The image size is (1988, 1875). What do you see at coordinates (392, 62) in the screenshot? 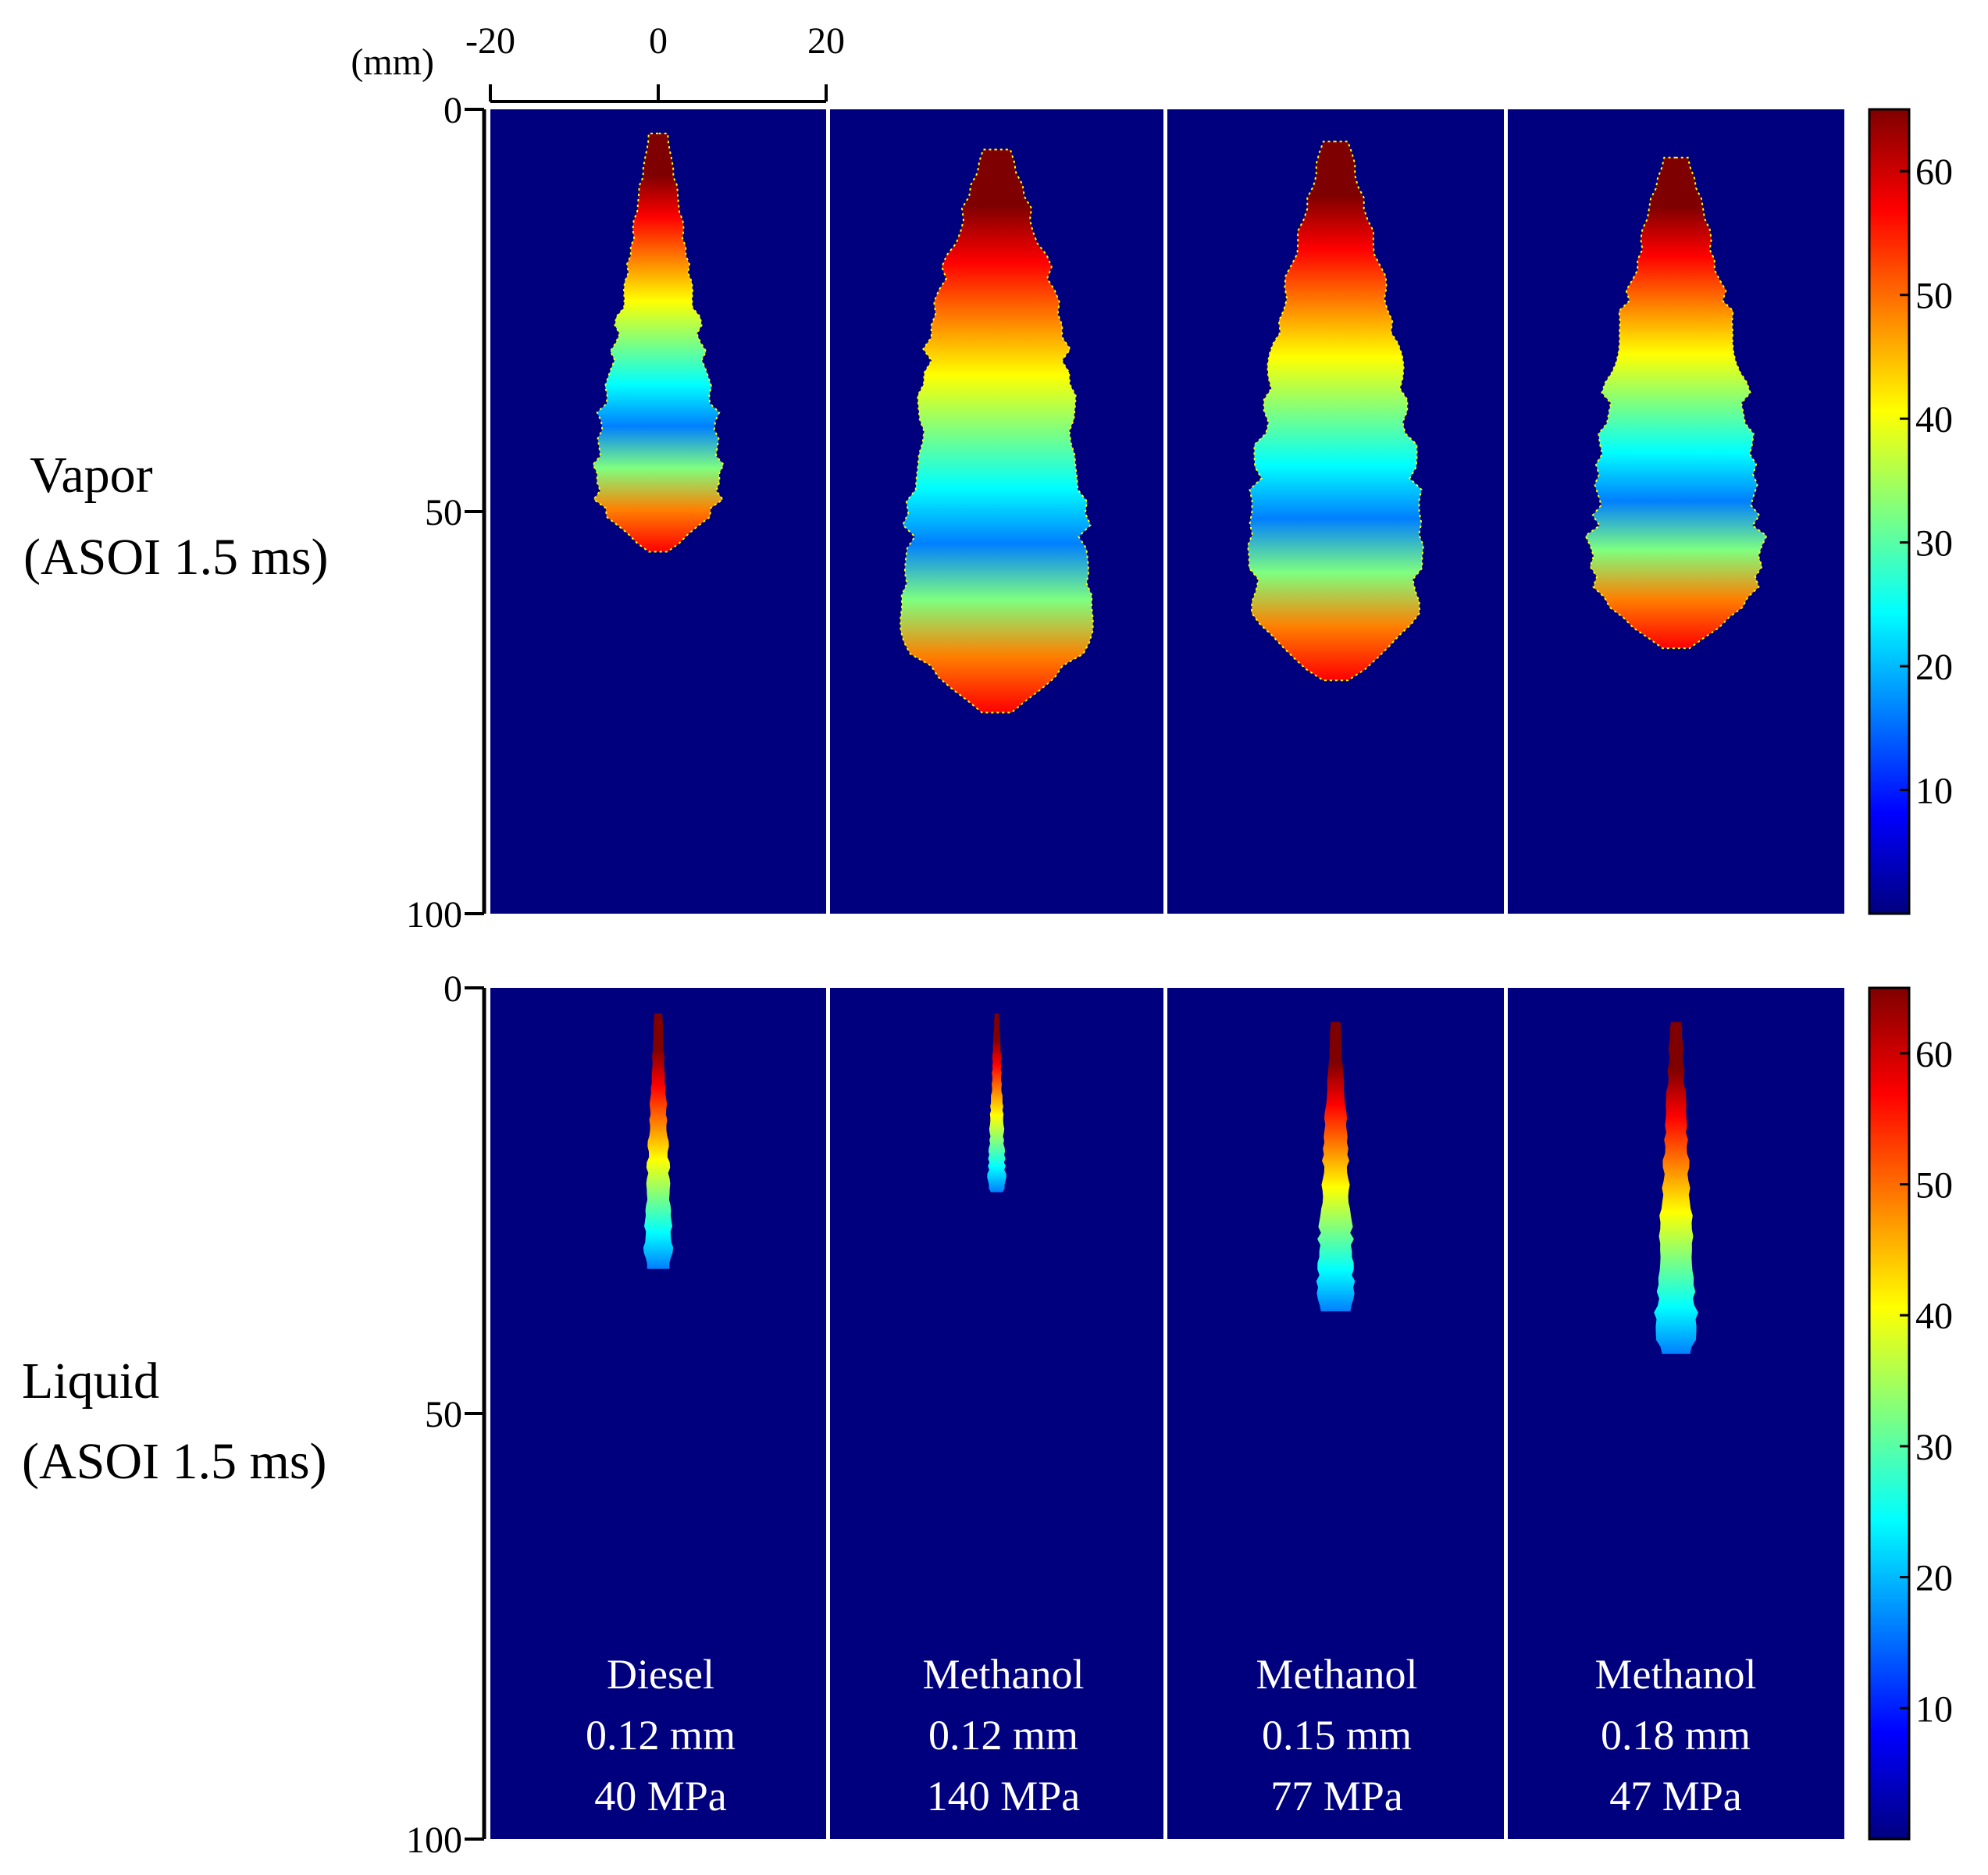
I see `x-axis-unit-label: (mm)` at bounding box center [392, 62].